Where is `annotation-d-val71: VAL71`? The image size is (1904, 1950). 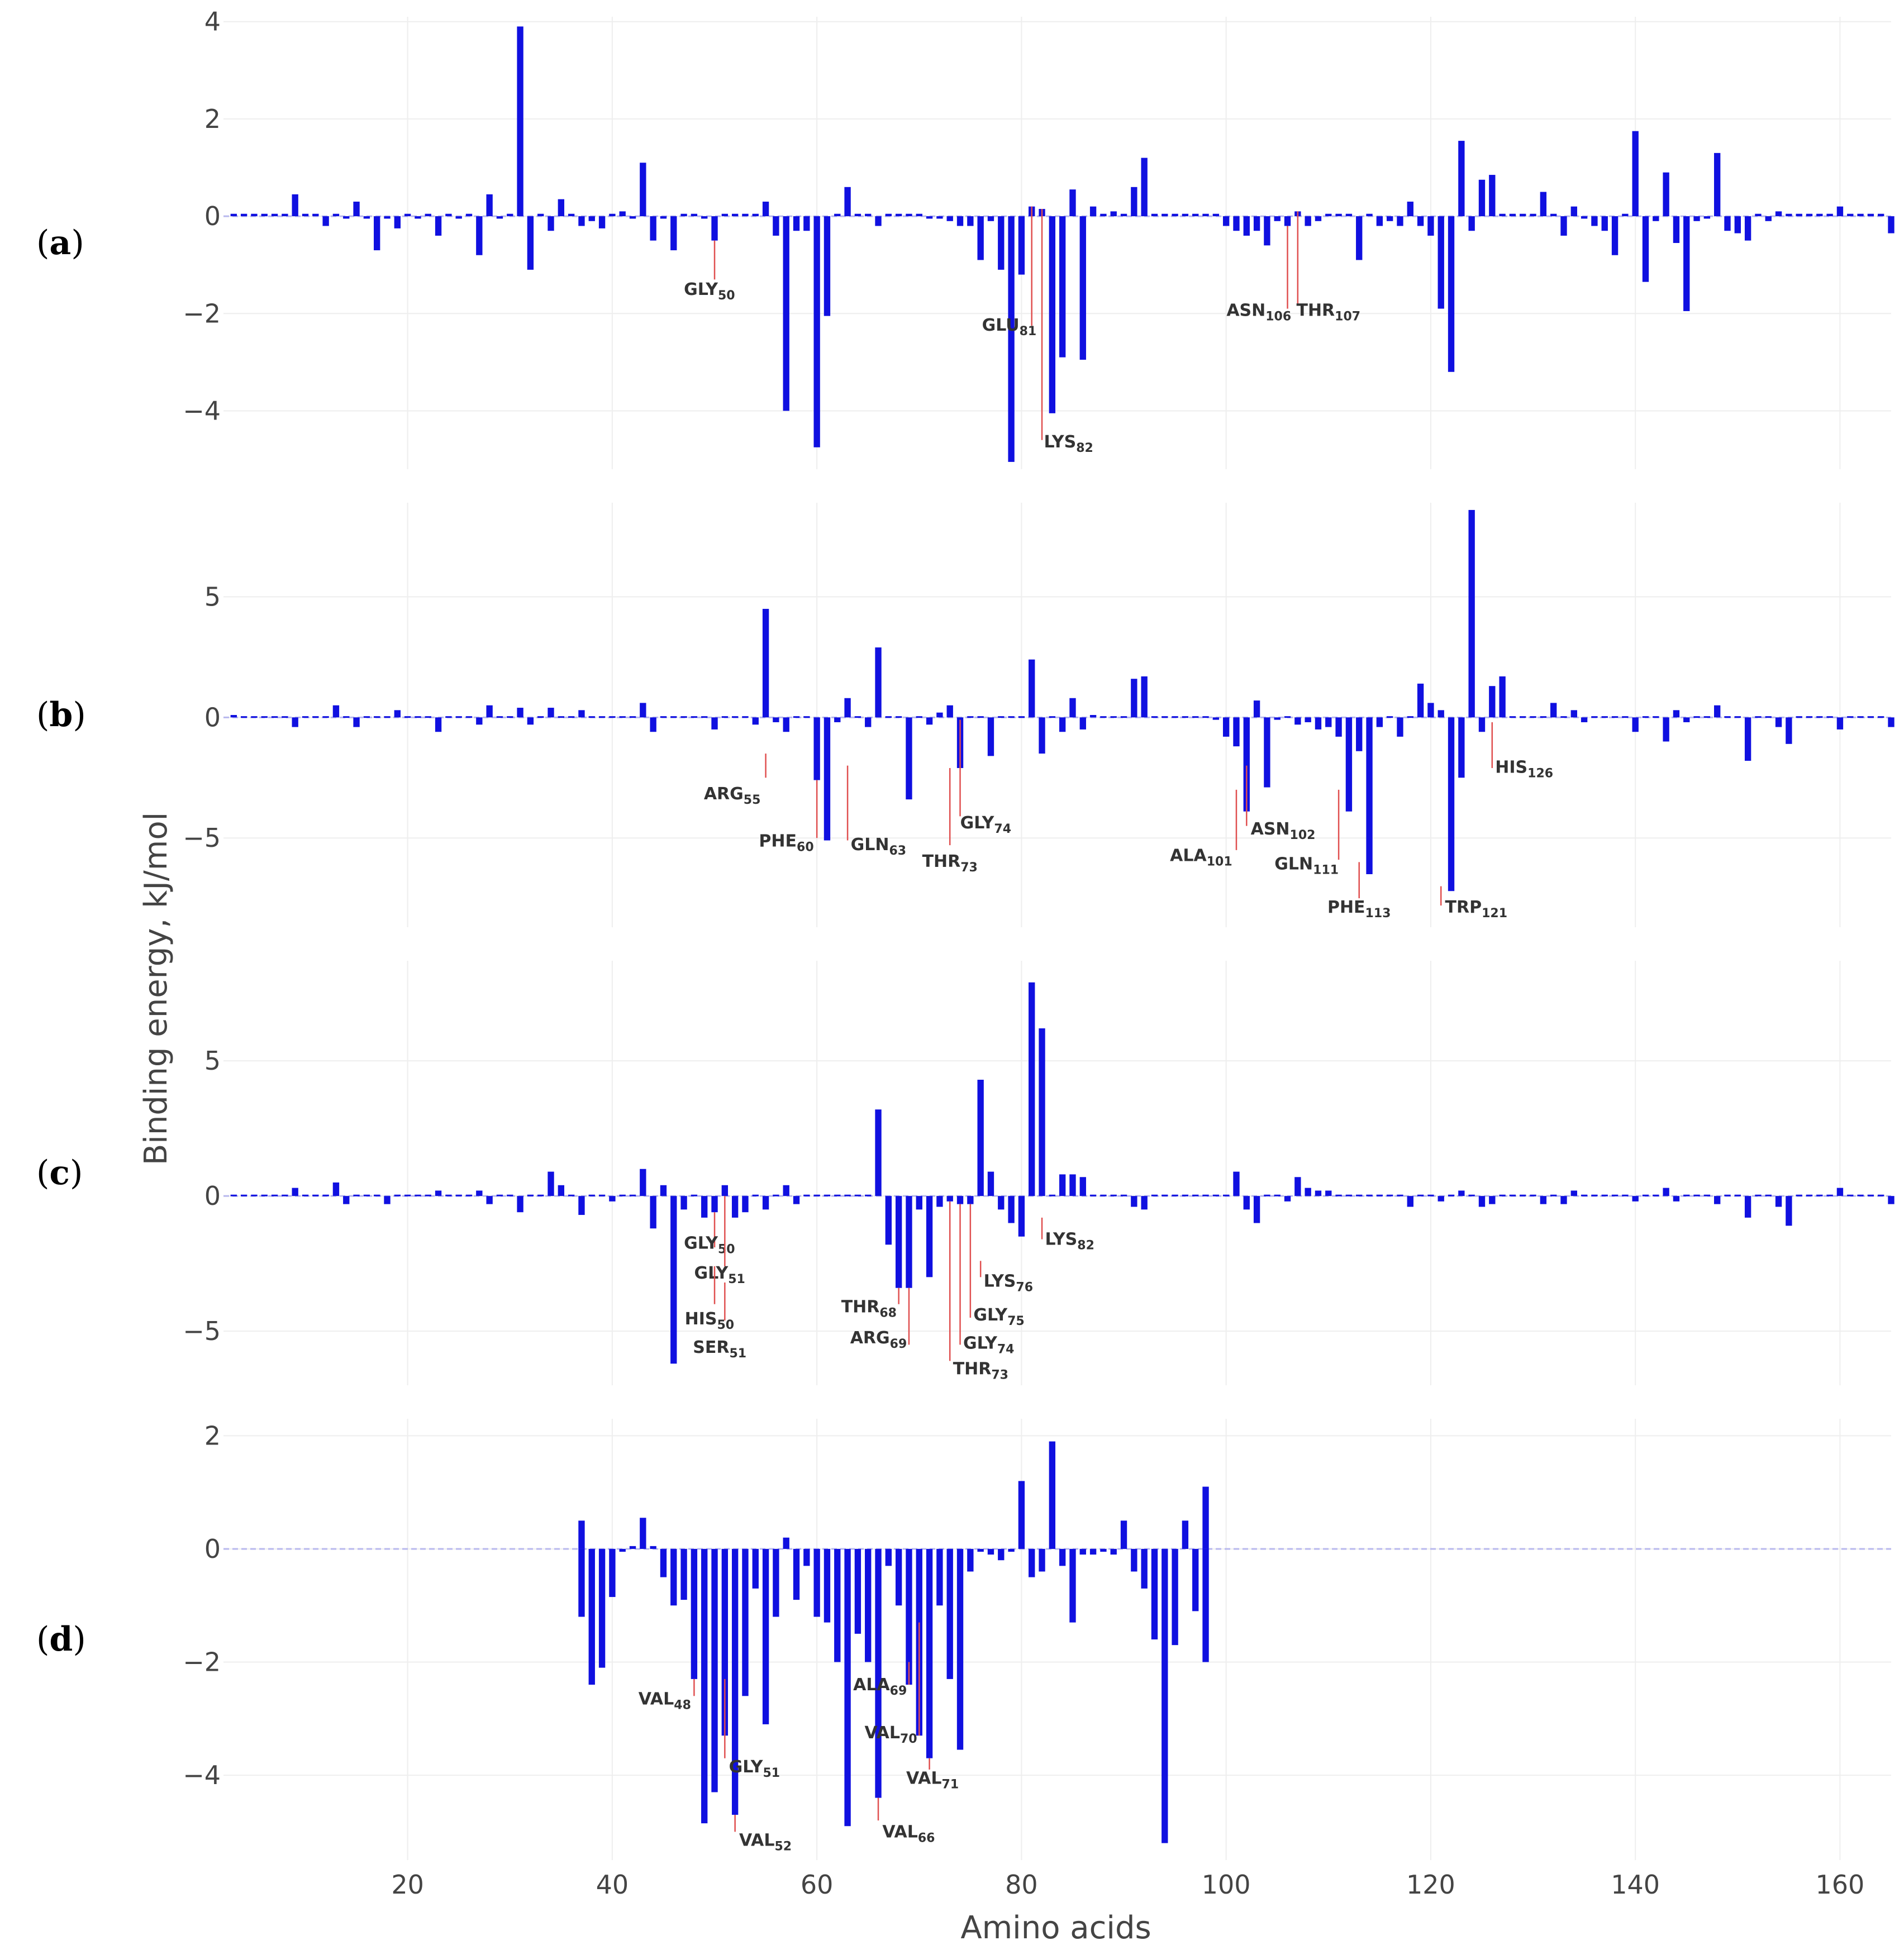
annotation-d-val71: VAL71 is located at coordinates (932, 1780).